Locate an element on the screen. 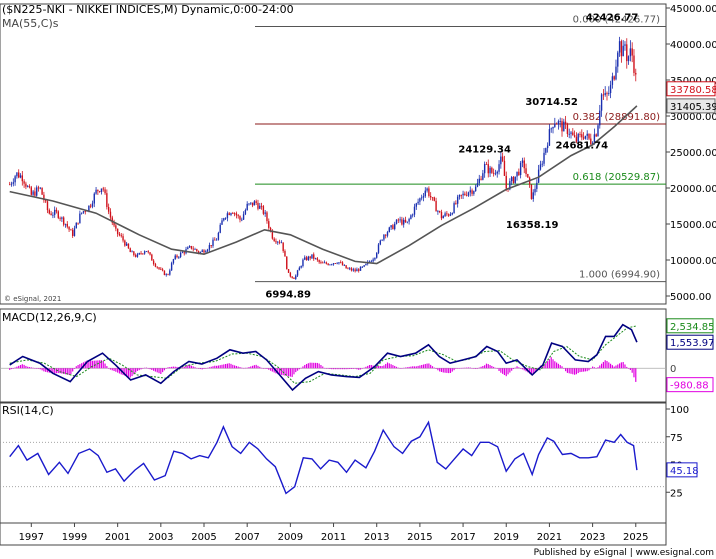 This screenshot has width=716, height=559. last-price-tag-box is located at coordinates (691, 89).